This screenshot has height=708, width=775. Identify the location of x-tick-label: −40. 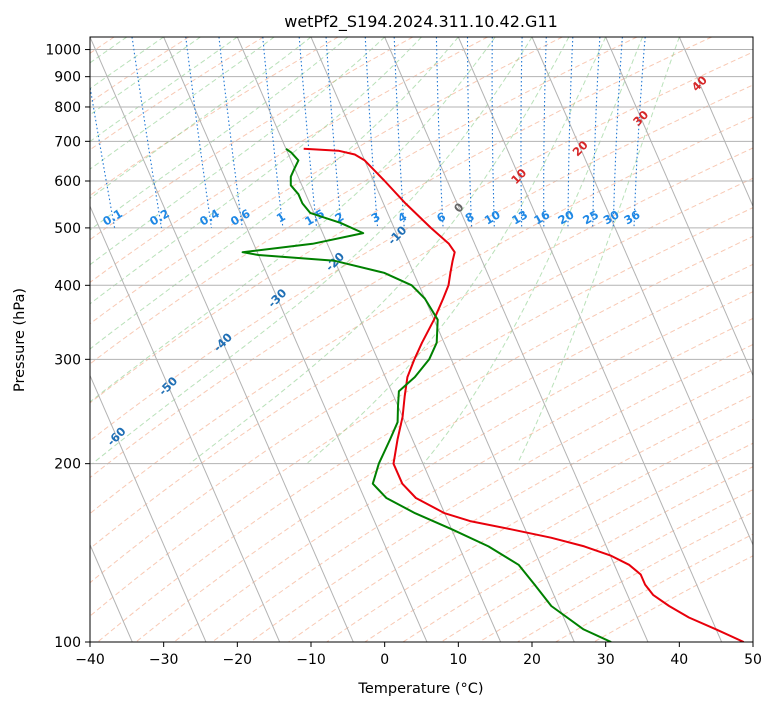
(90, 660).